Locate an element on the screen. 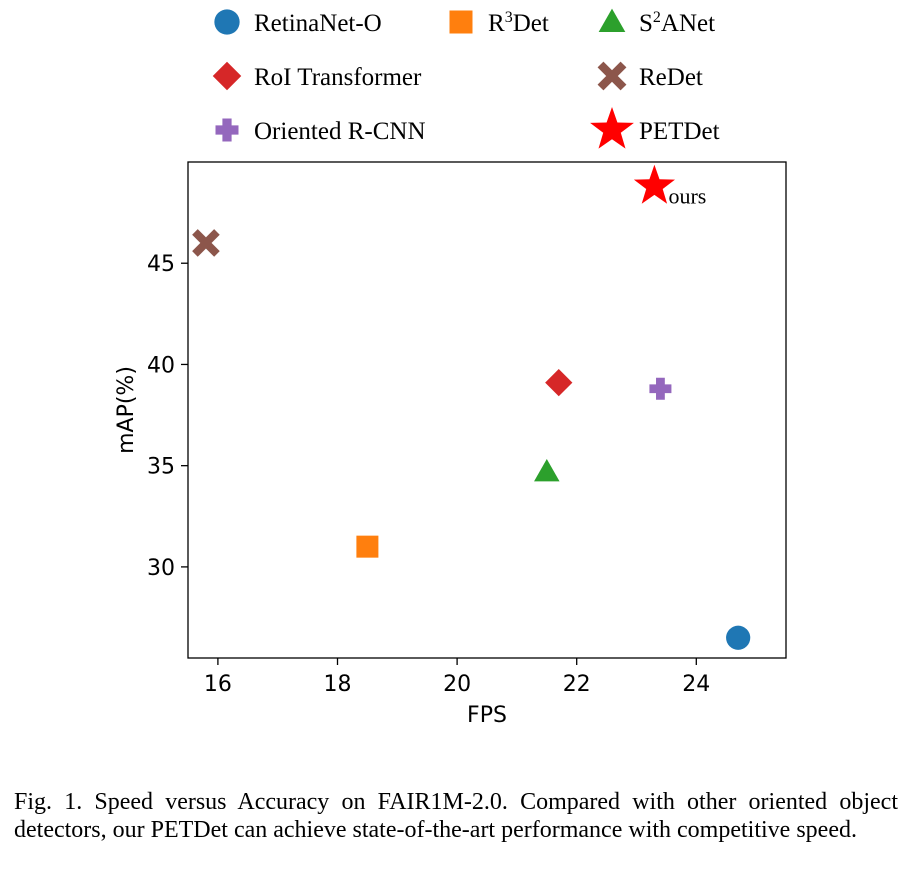  legend-label-s2anet: S2ANet is located at coordinates (677, 23).